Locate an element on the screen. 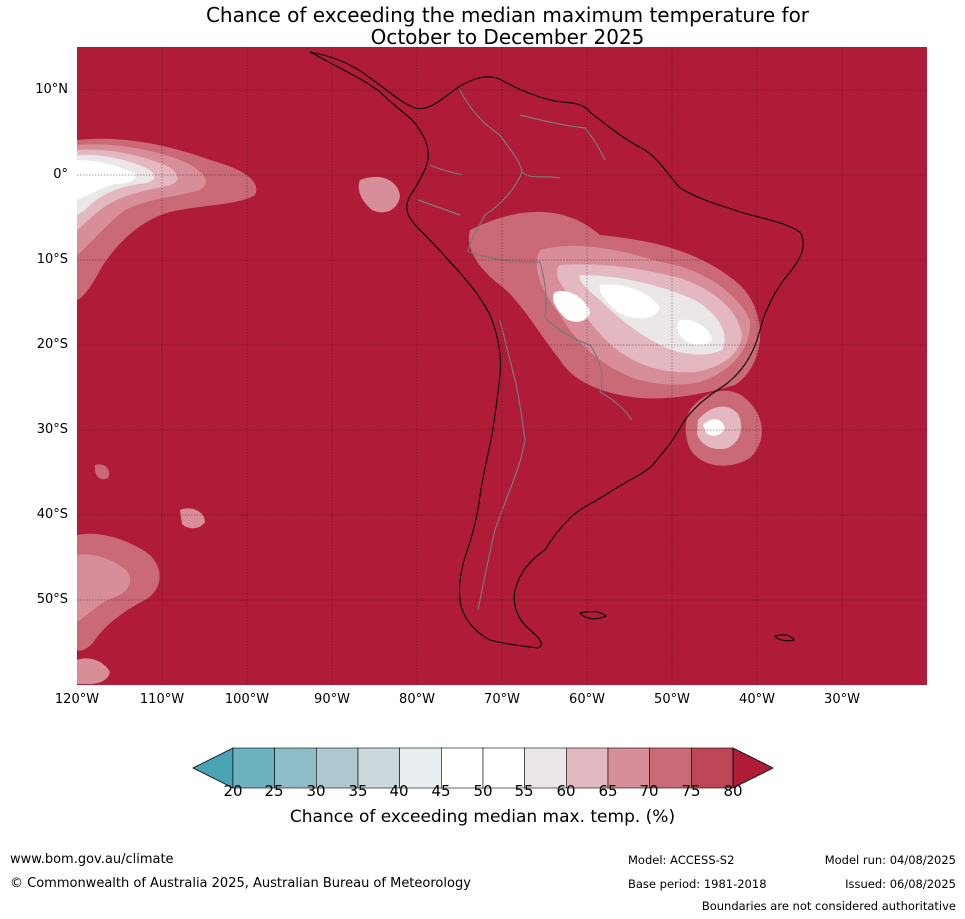  lon-label-120w: 120°W is located at coordinates (77, 699).